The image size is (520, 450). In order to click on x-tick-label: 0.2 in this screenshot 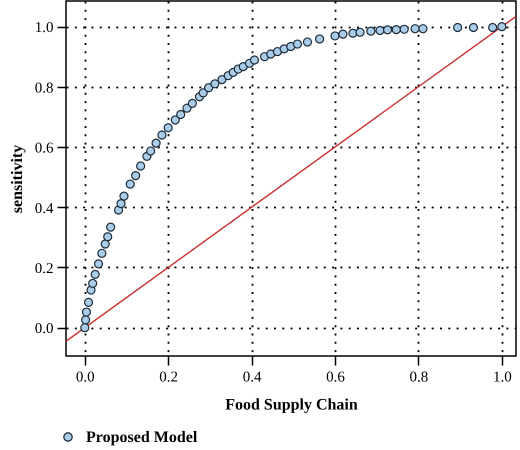, I will do `click(168, 378)`.